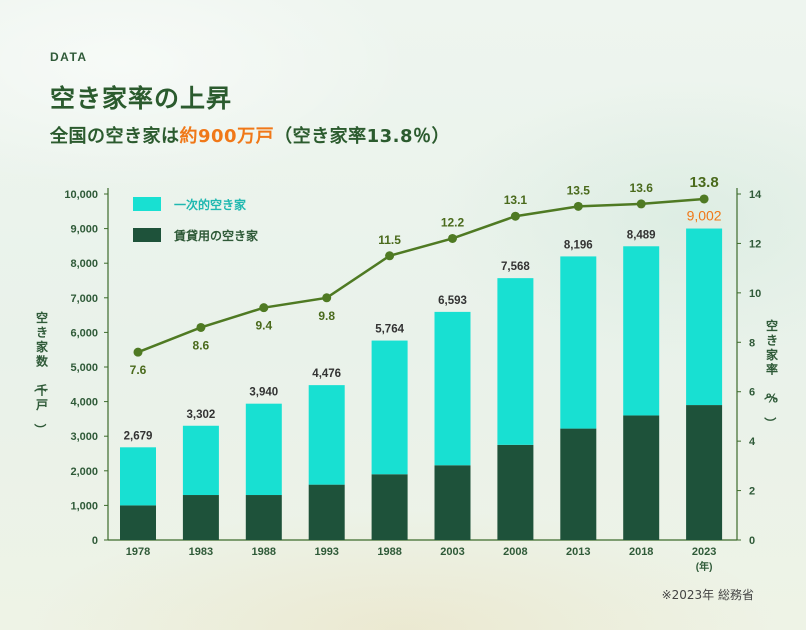 This screenshot has height=630, width=806. What do you see at coordinates (752, 393) in the screenshot?
I see `y-right-tick-label: 6` at bounding box center [752, 393].